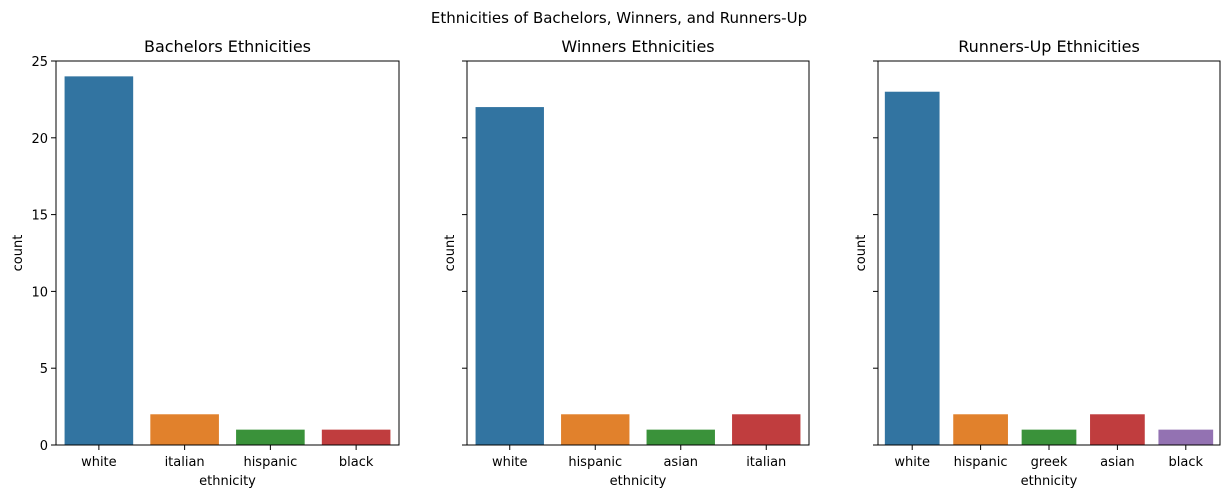 This screenshot has height=498, width=1229. What do you see at coordinates (39, 216) in the screenshot?
I see `y-tick-label: 15` at bounding box center [39, 216].